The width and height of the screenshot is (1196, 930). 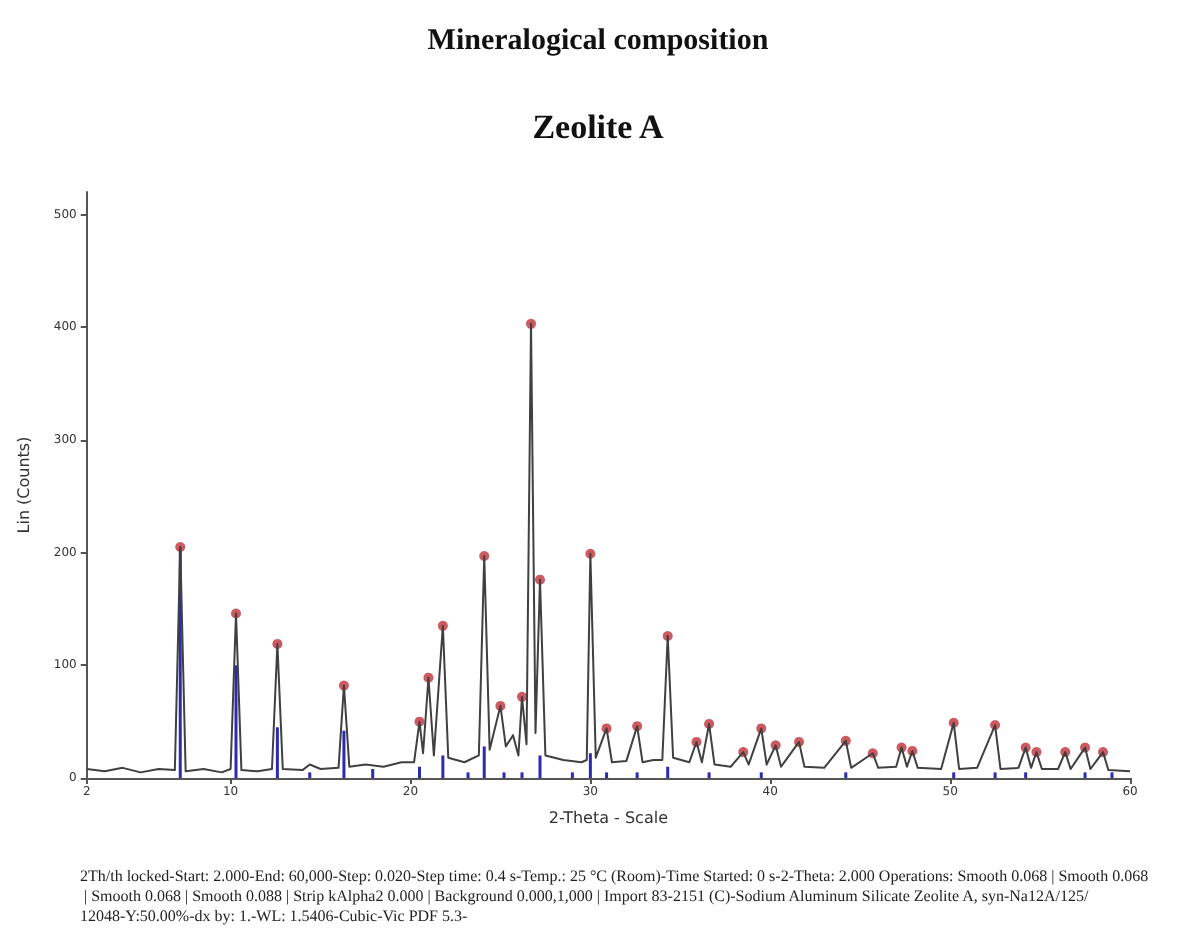 What do you see at coordinates (598, 41) in the screenshot?
I see `chart-title: Mineralogical composition` at bounding box center [598, 41].